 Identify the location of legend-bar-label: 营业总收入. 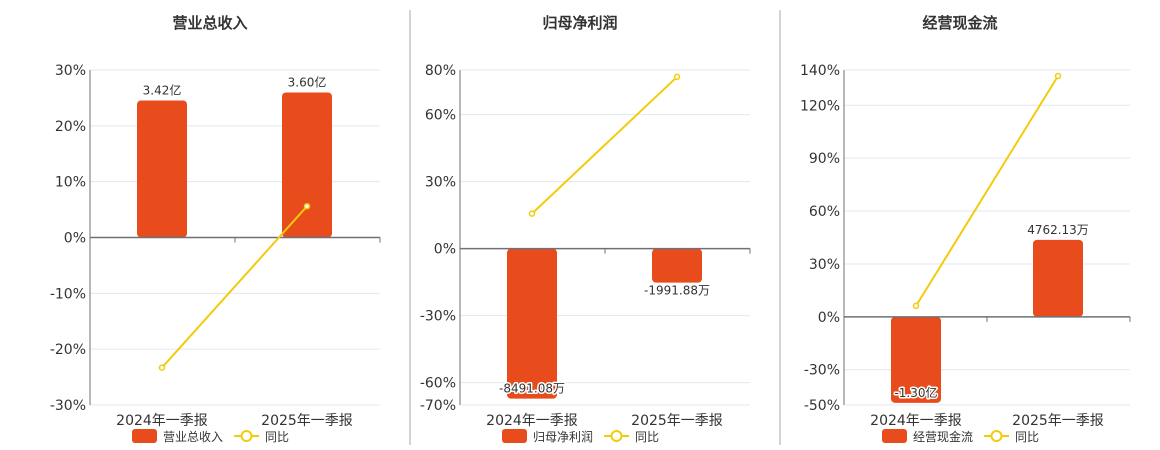
(193, 437).